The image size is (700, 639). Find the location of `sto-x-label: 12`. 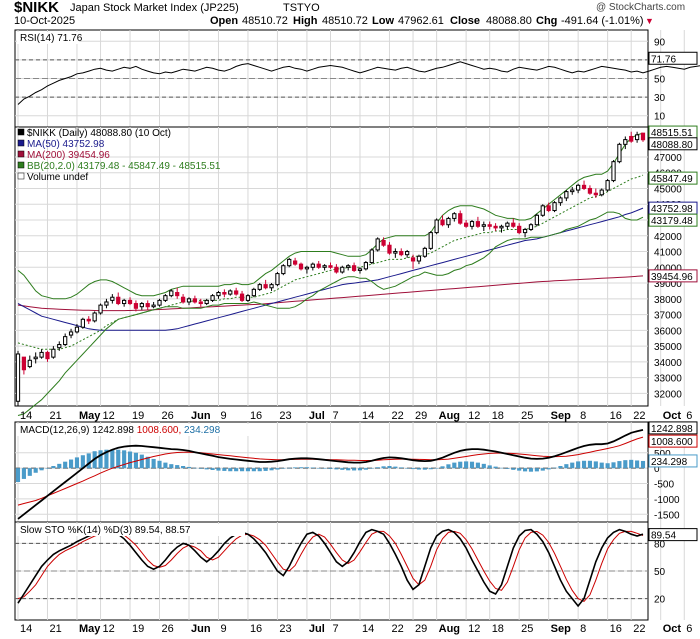

sto-x-label: 12 is located at coordinates (474, 629).